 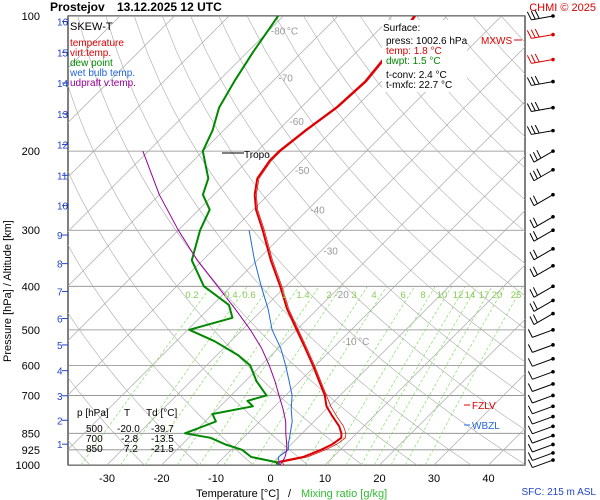 What do you see at coordinates (270, 479) in the screenshot?
I see `x-tick-0: 0` at bounding box center [270, 479].